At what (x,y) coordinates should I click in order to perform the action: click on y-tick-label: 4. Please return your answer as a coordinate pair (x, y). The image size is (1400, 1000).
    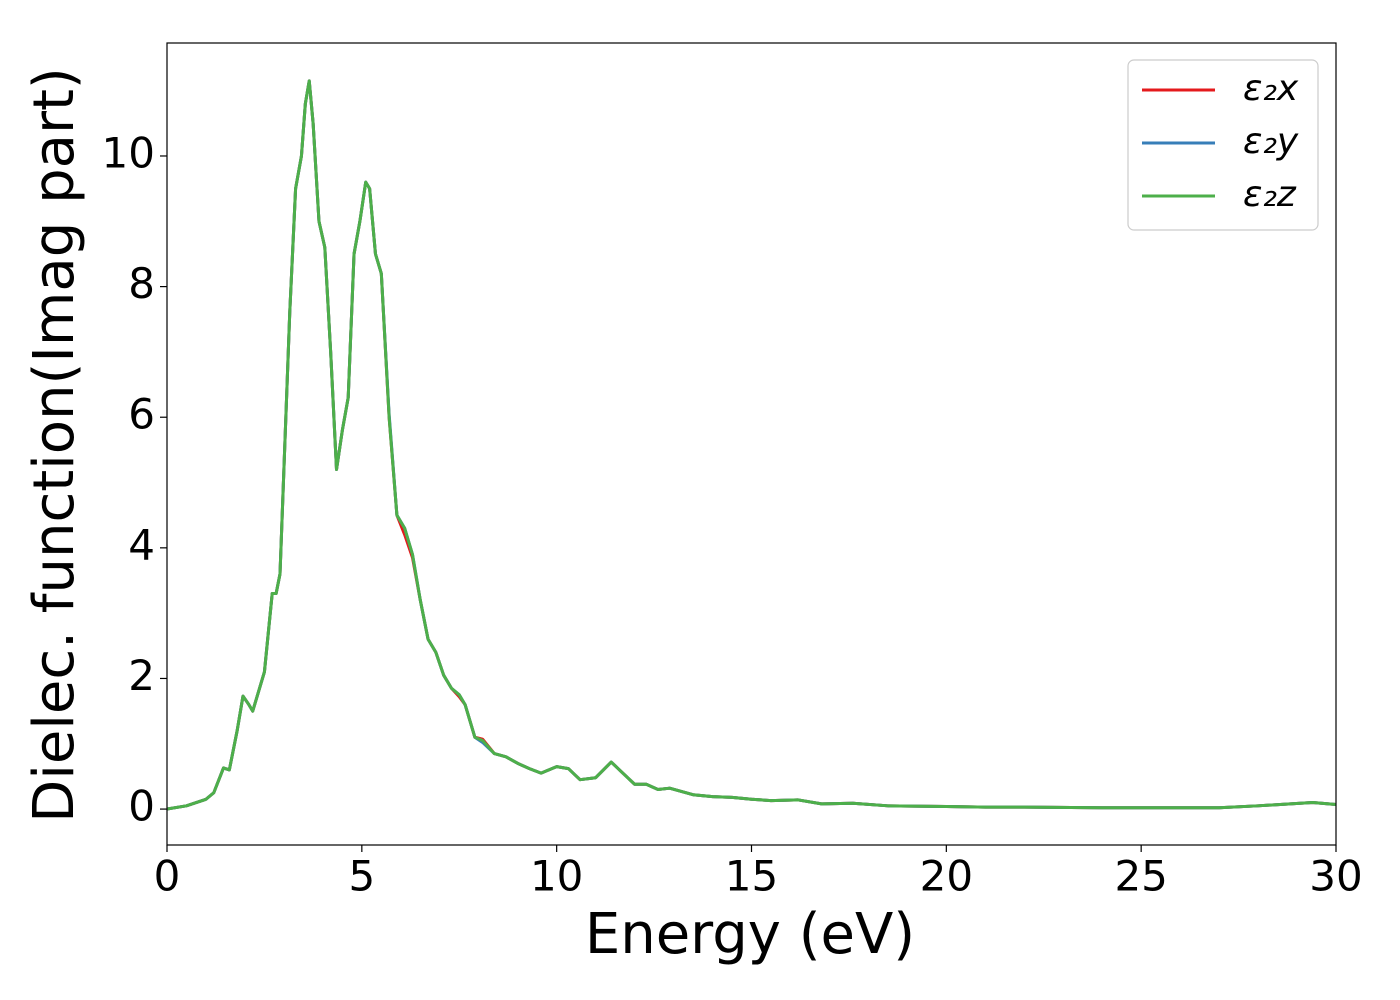
    Looking at the image, I should click on (141, 544).